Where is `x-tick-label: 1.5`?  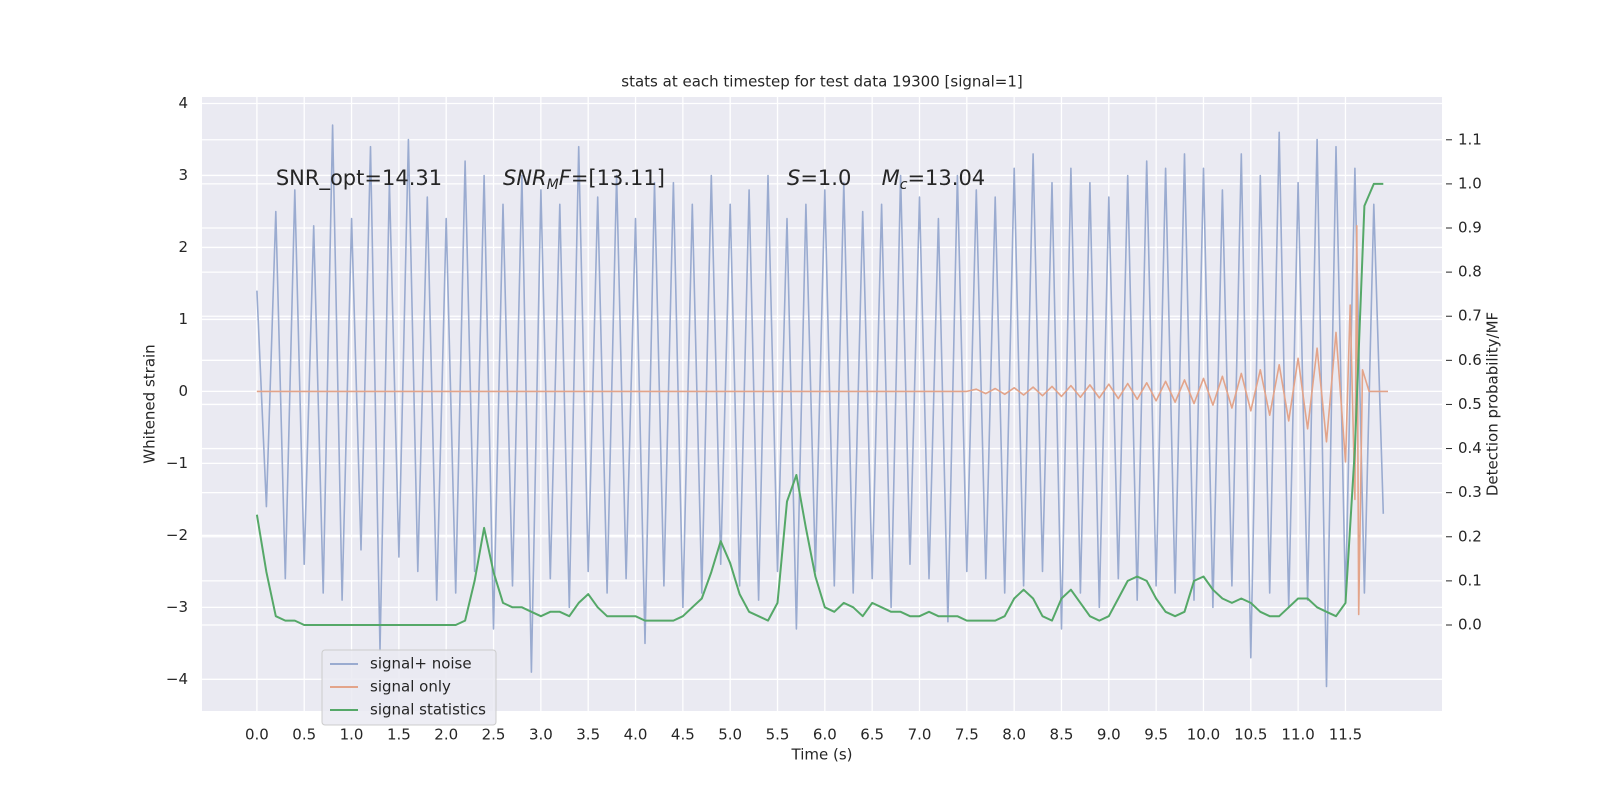 x-tick-label: 1.5 is located at coordinates (399, 735).